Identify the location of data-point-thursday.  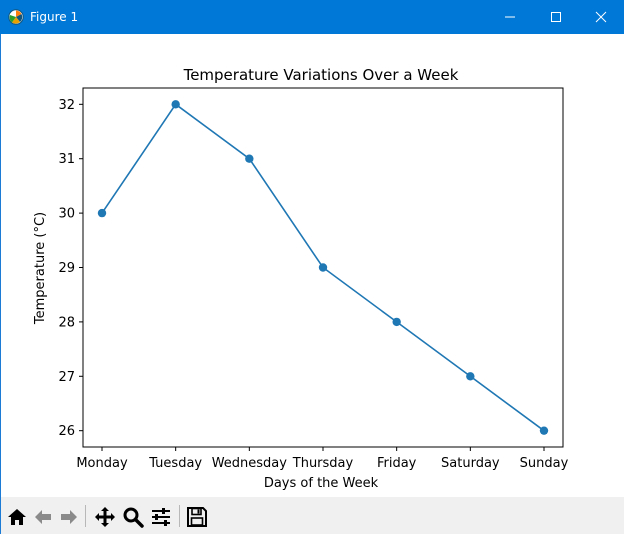
(323, 267).